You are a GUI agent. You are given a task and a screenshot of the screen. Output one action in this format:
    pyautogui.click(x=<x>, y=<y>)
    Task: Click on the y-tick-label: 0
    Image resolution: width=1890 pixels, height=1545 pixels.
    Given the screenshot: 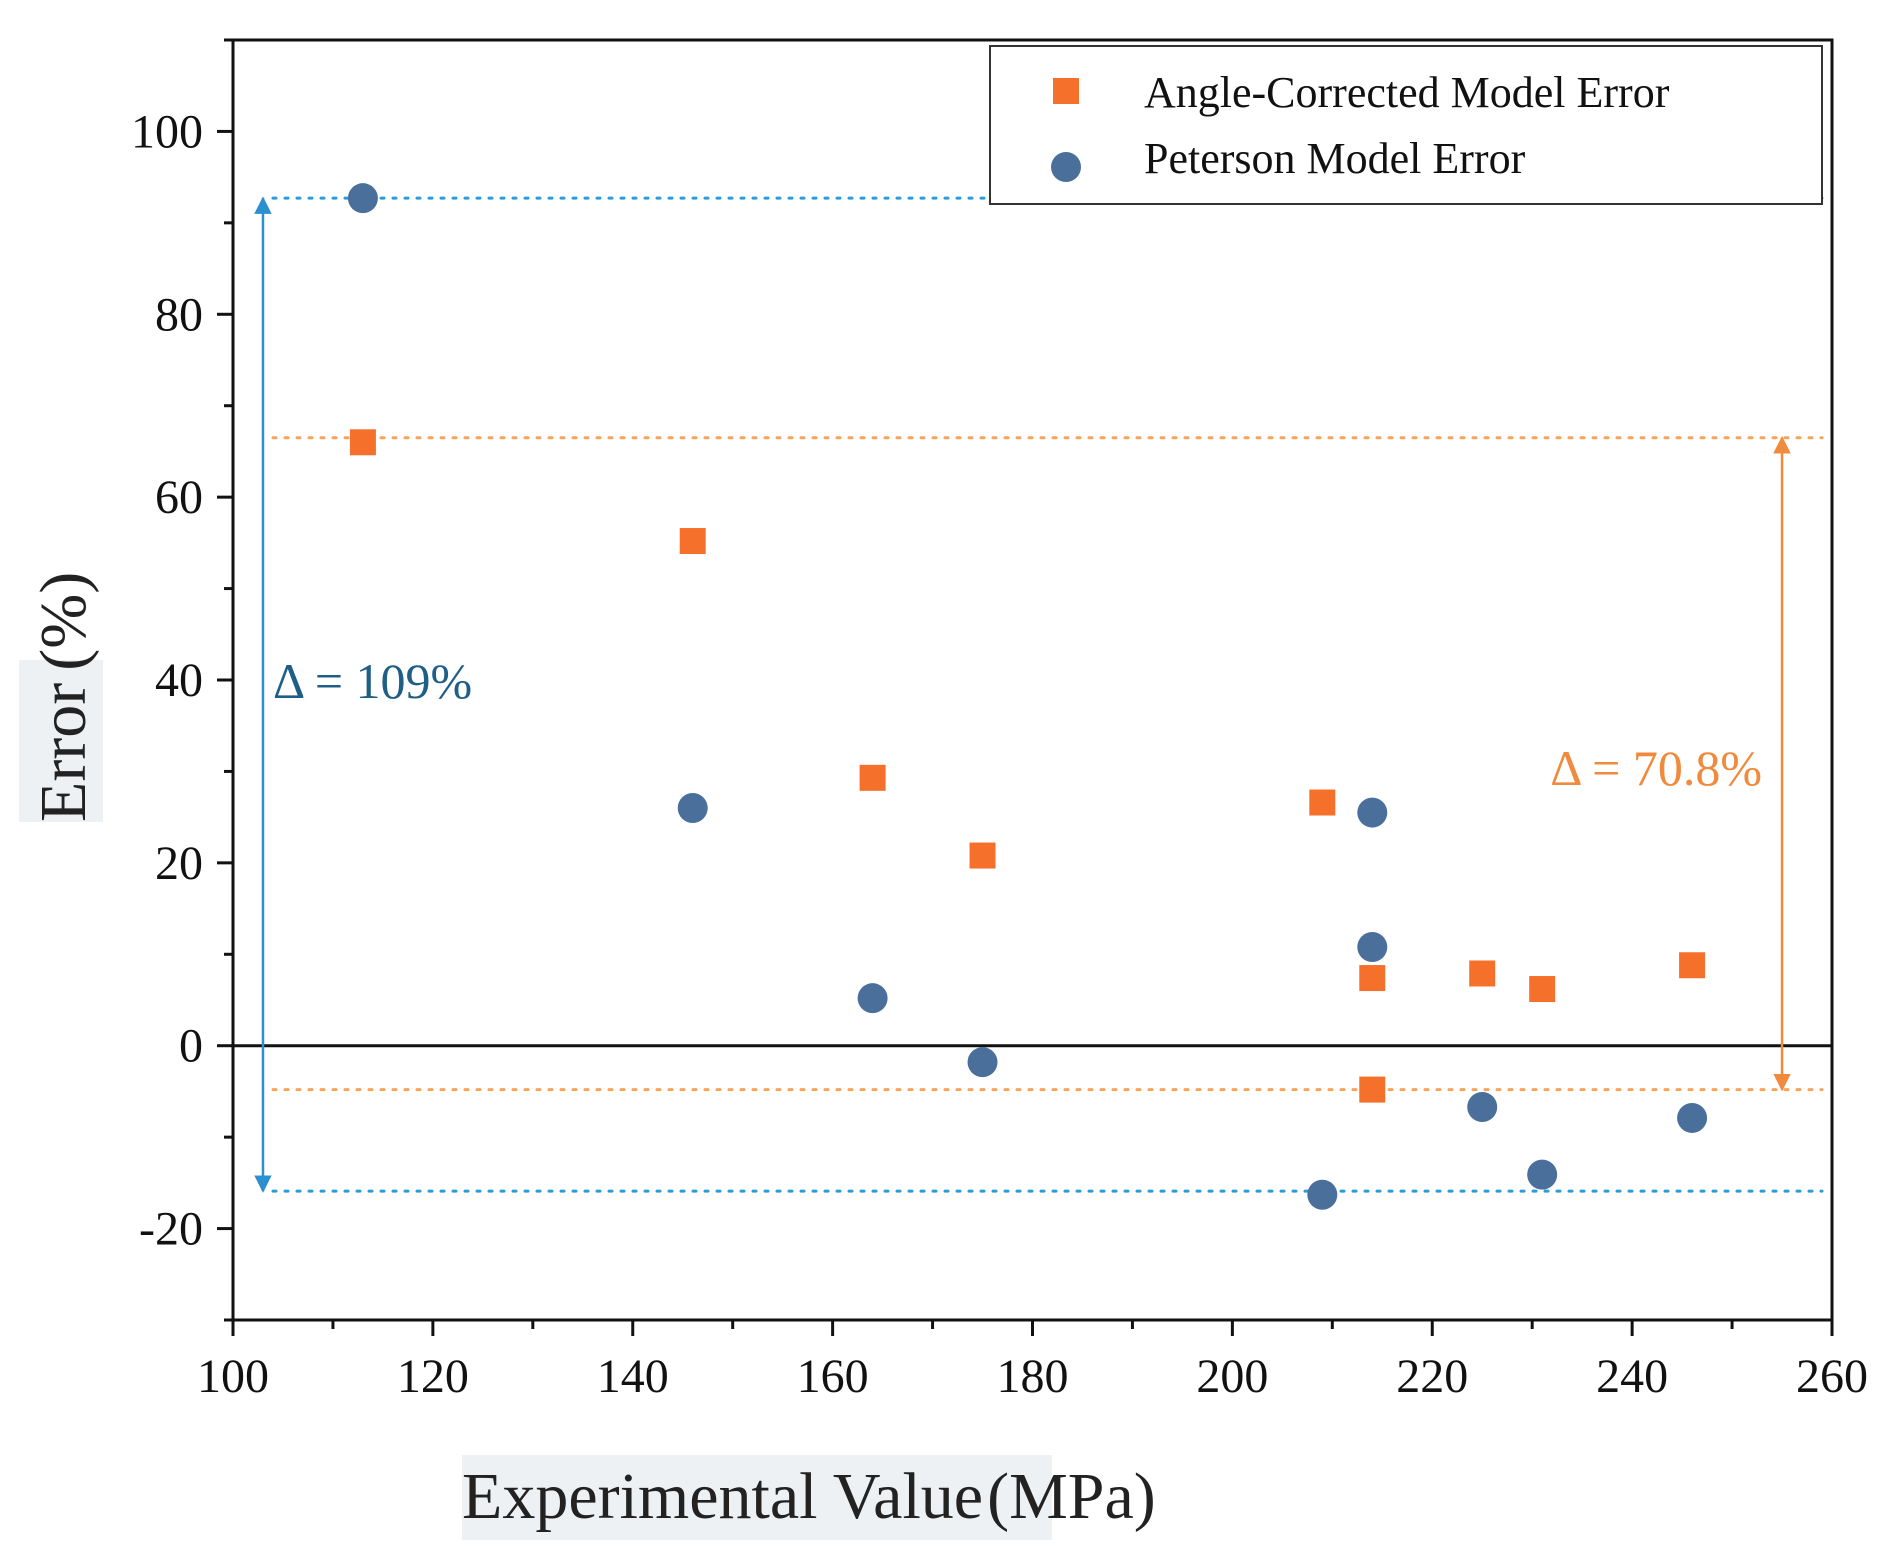 What is the action you would take?
    pyautogui.click(x=191, y=1046)
    